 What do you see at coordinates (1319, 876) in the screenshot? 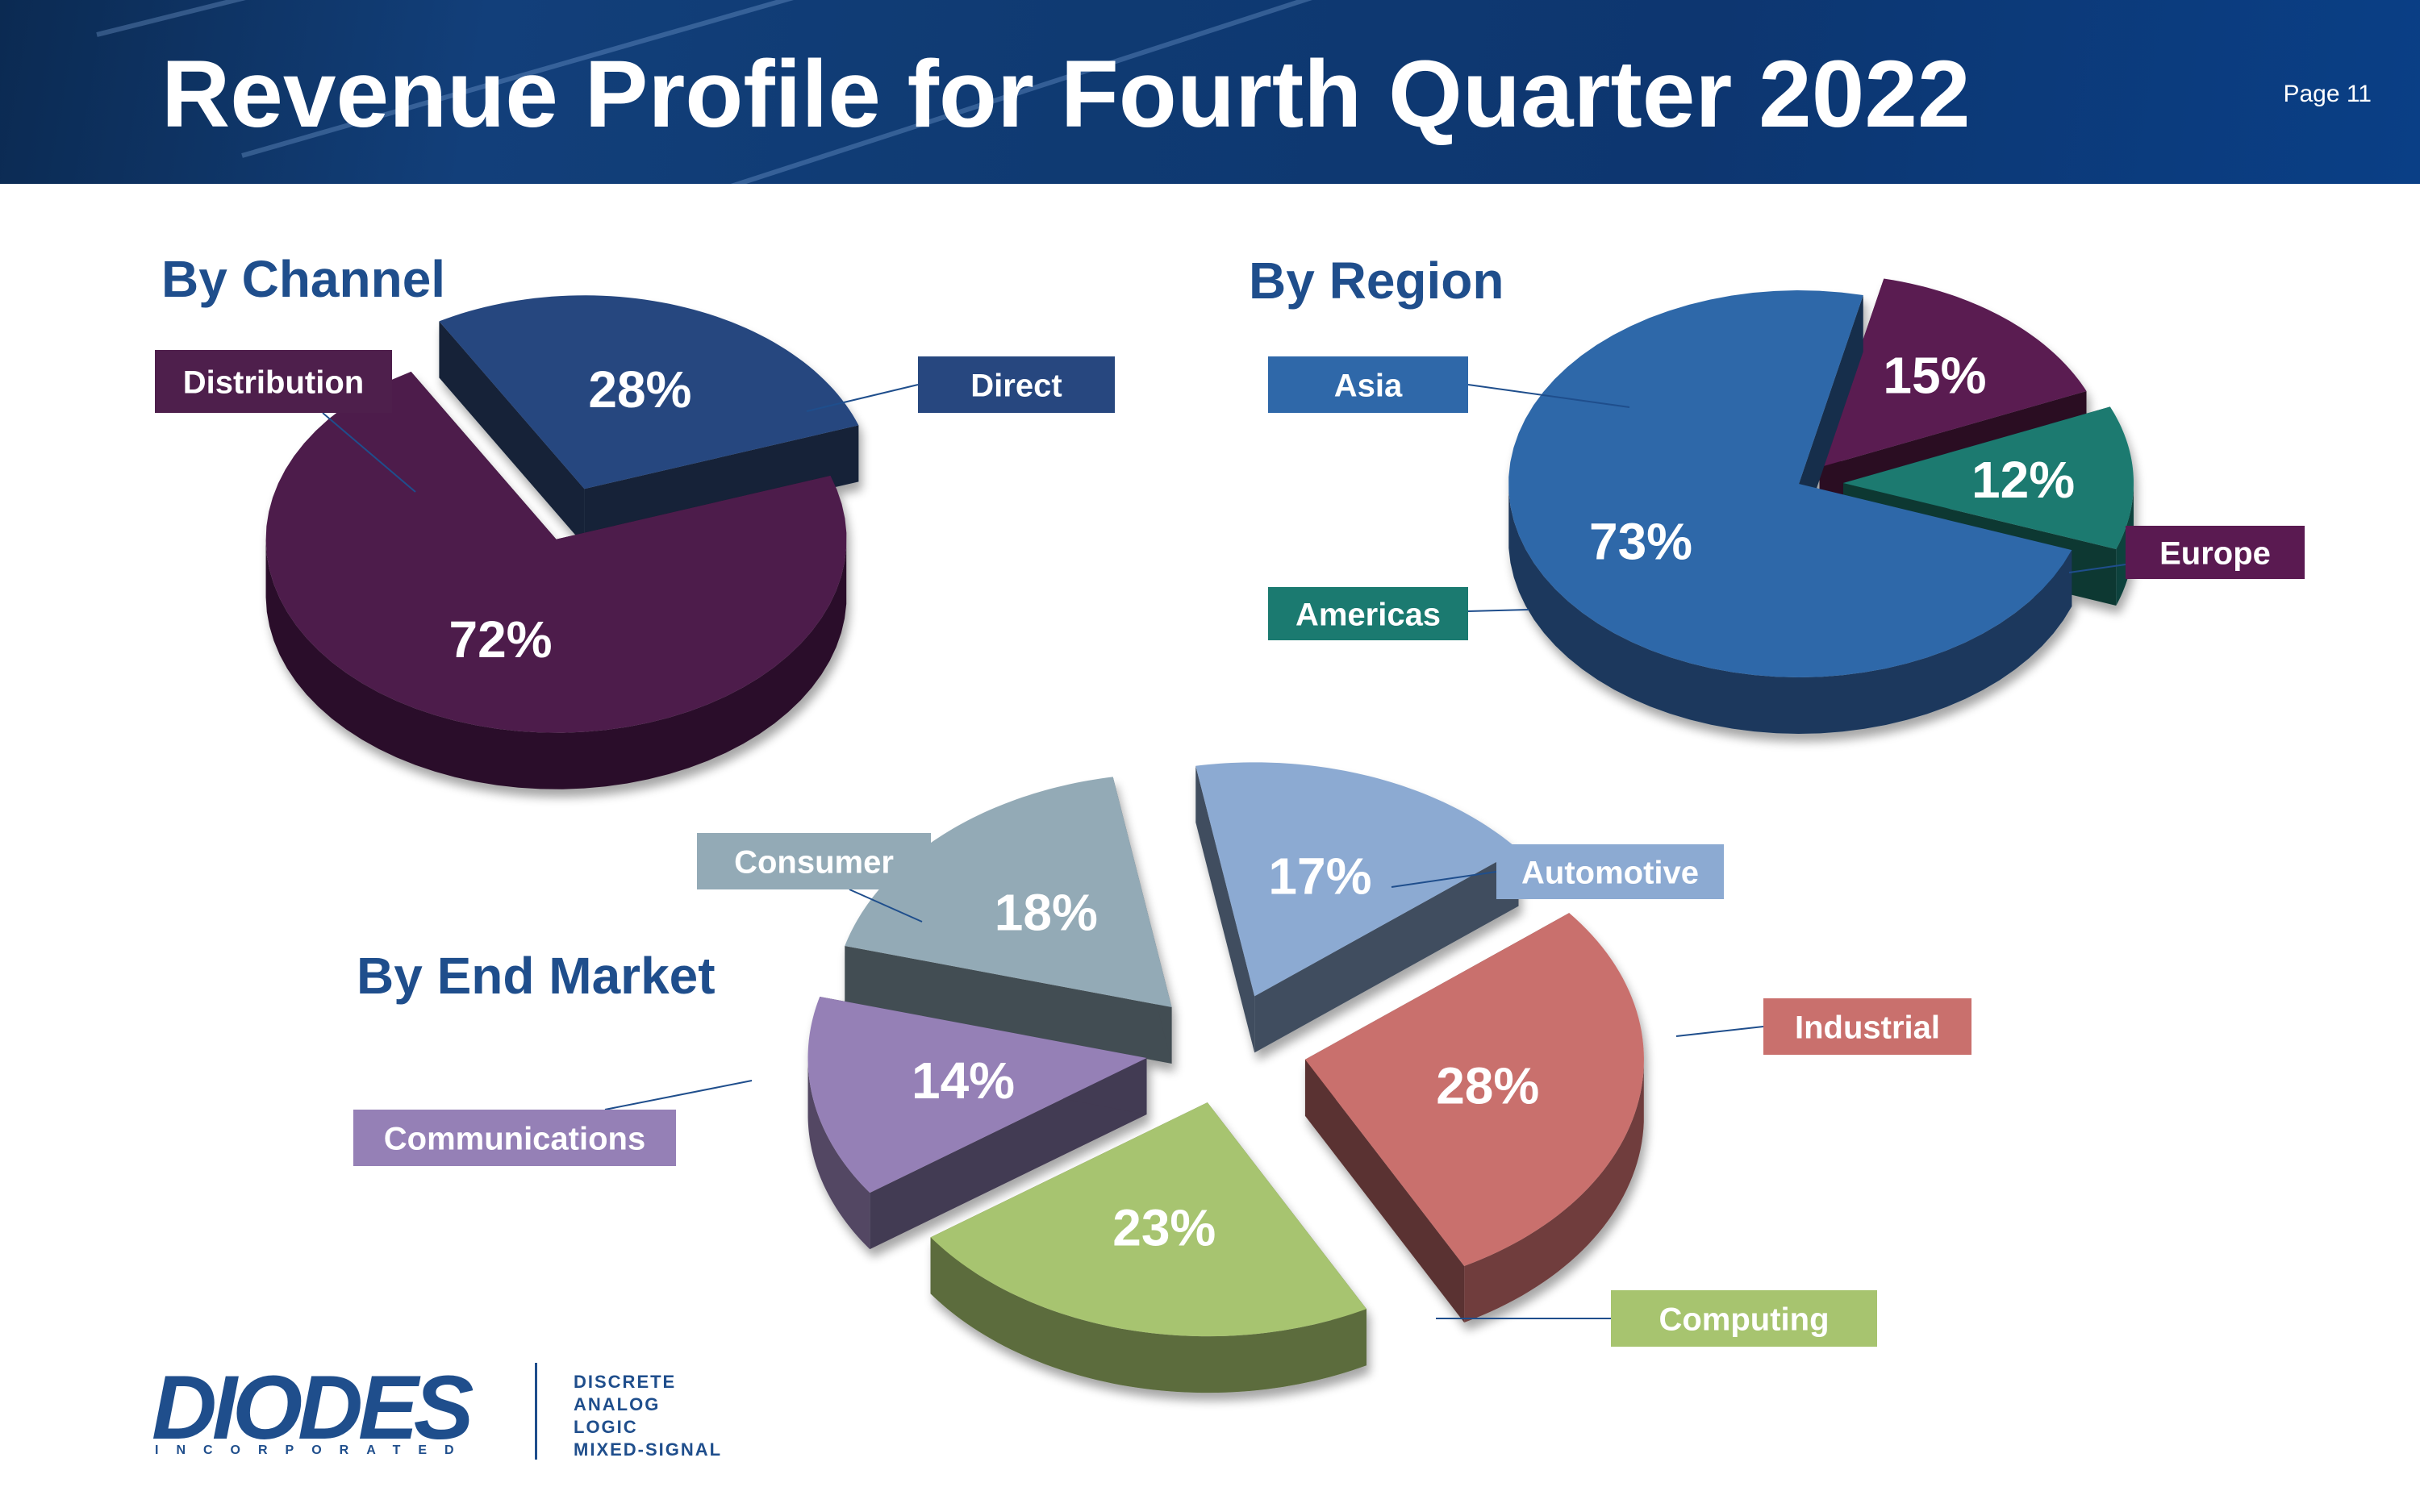
I see `slice-automotive-percent: 17%` at bounding box center [1319, 876].